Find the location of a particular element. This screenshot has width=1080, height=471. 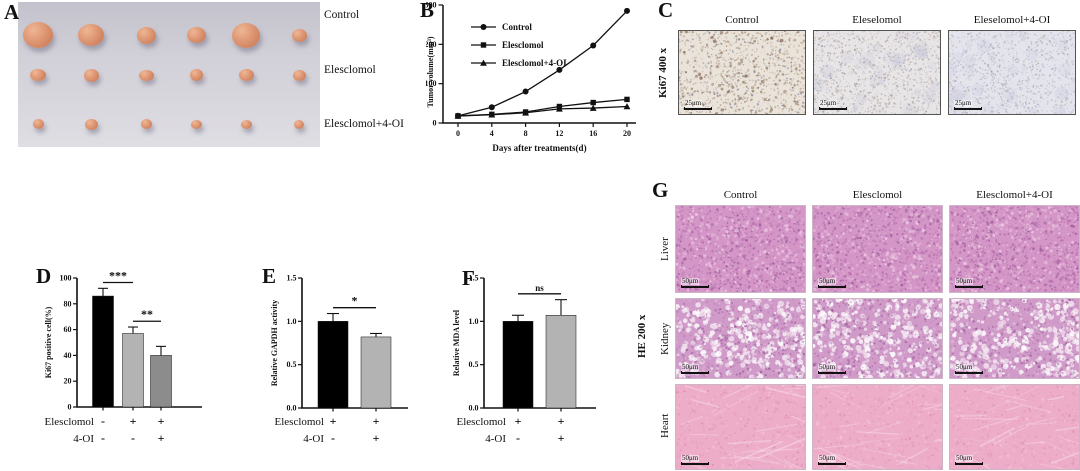

panel-g-label: G is located at coordinates (660, 190).